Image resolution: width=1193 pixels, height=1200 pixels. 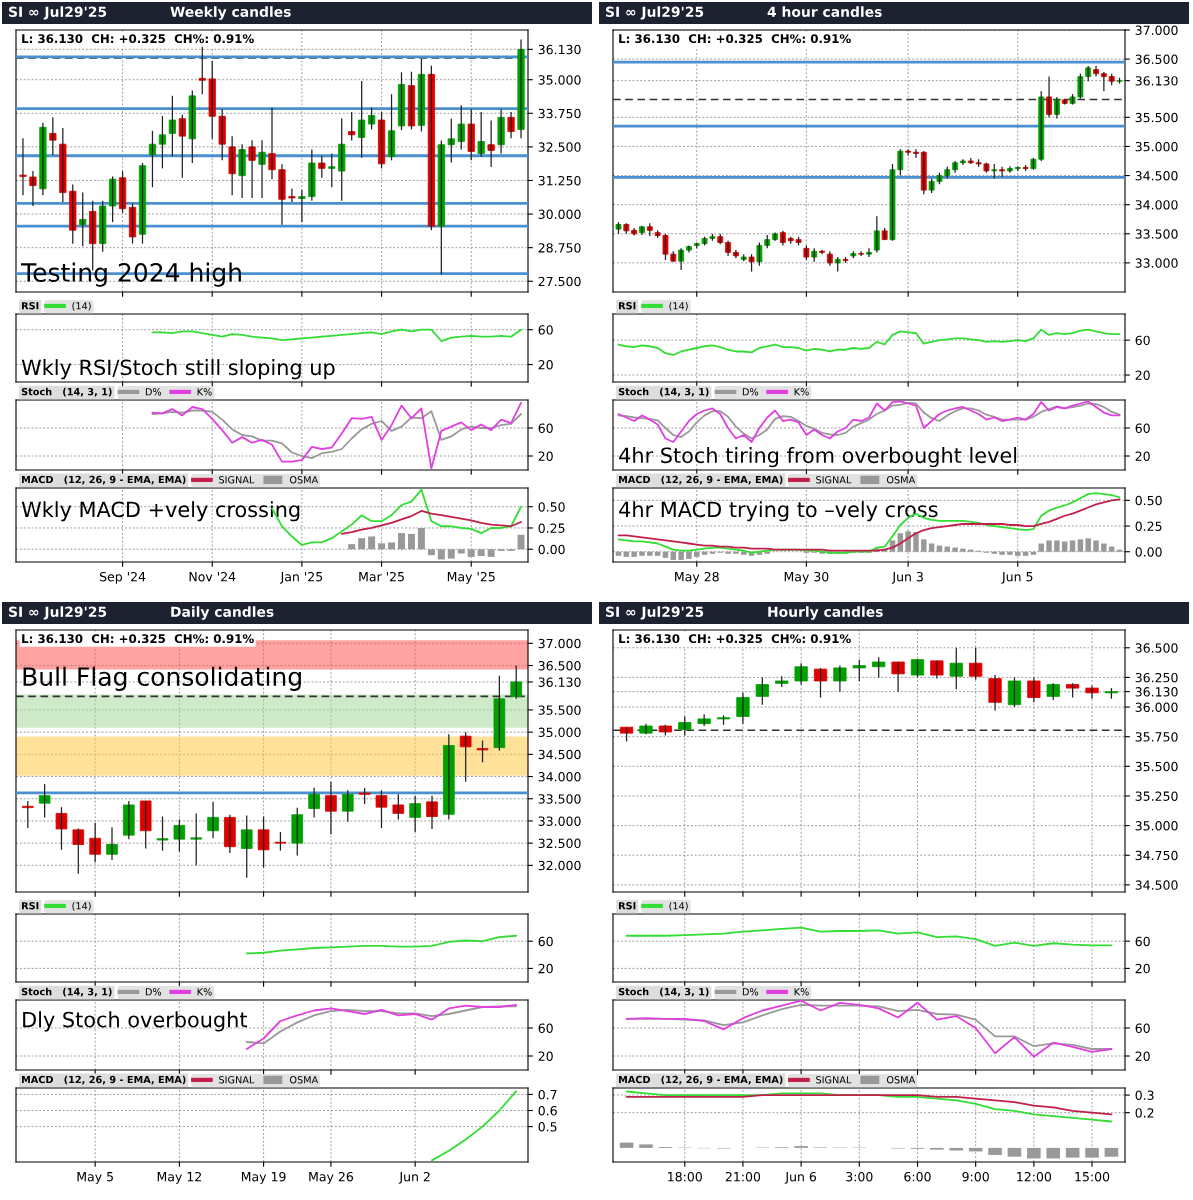 What do you see at coordinates (559, 214) in the screenshot?
I see `y-tick-label: 30.000` at bounding box center [559, 214].